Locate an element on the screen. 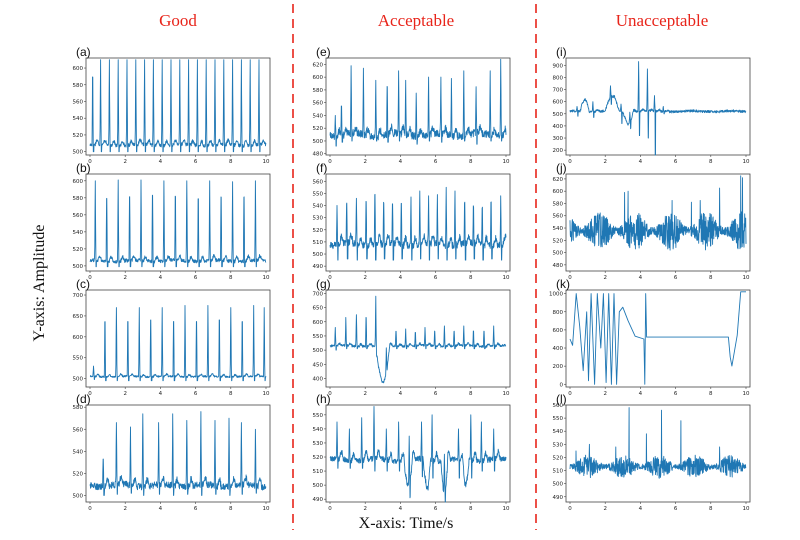 The width and height of the screenshot is (800, 540). column-title-acceptable: Acceptable is located at coordinates (416, 20).